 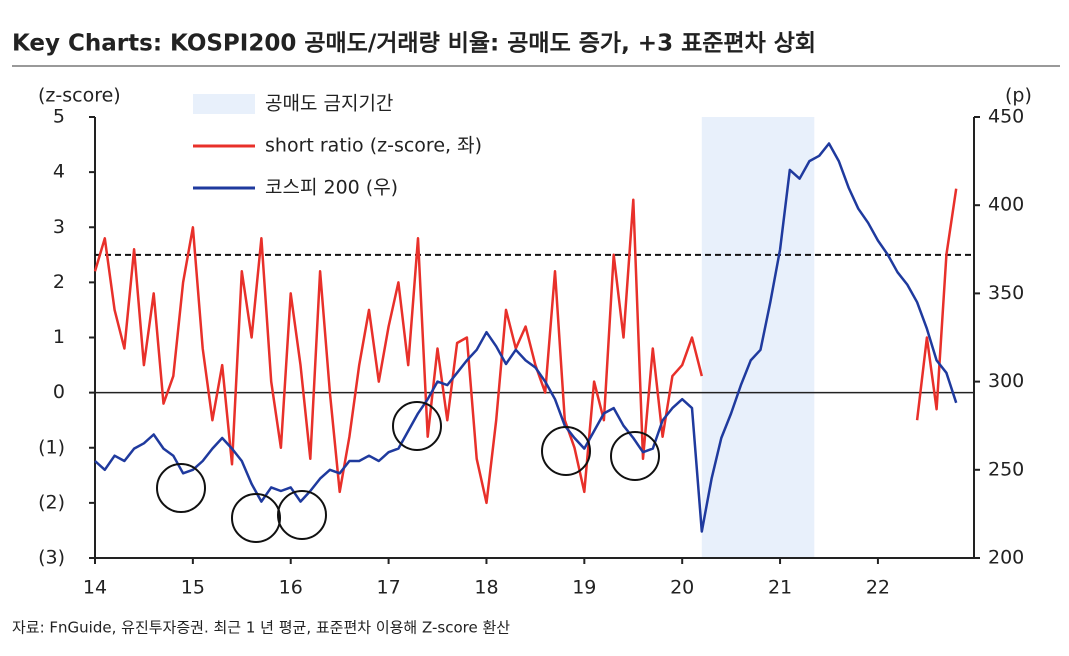 What do you see at coordinates (1006, 381) in the screenshot?
I see `y2-tick-label: 300` at bounding box center [1006, 381].